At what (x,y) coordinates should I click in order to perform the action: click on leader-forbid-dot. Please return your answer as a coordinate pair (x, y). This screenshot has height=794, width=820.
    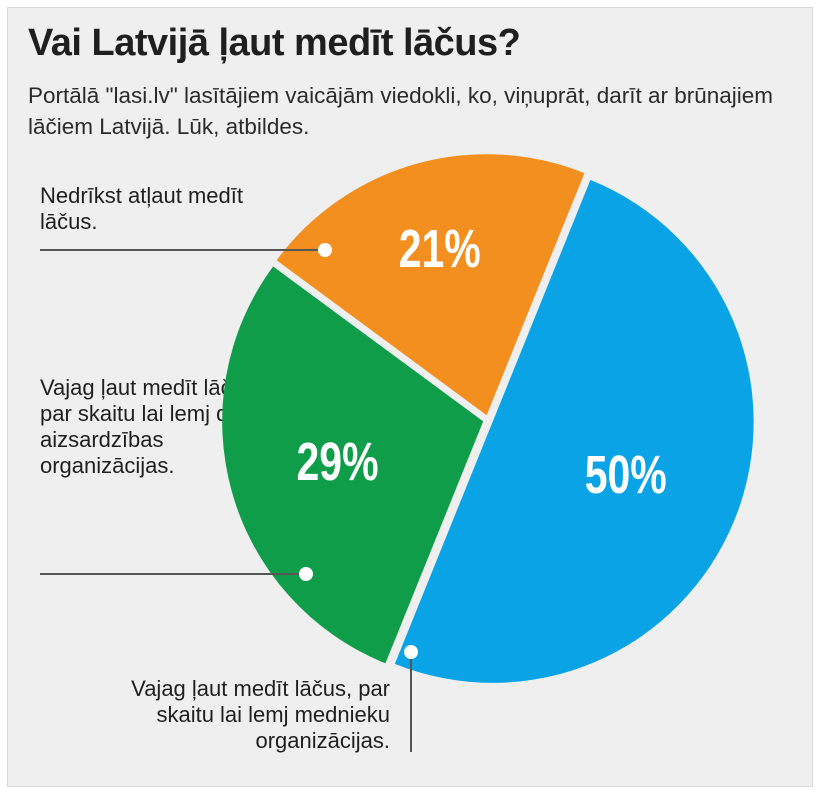
    Looking at the image, I should click on (325, 250).